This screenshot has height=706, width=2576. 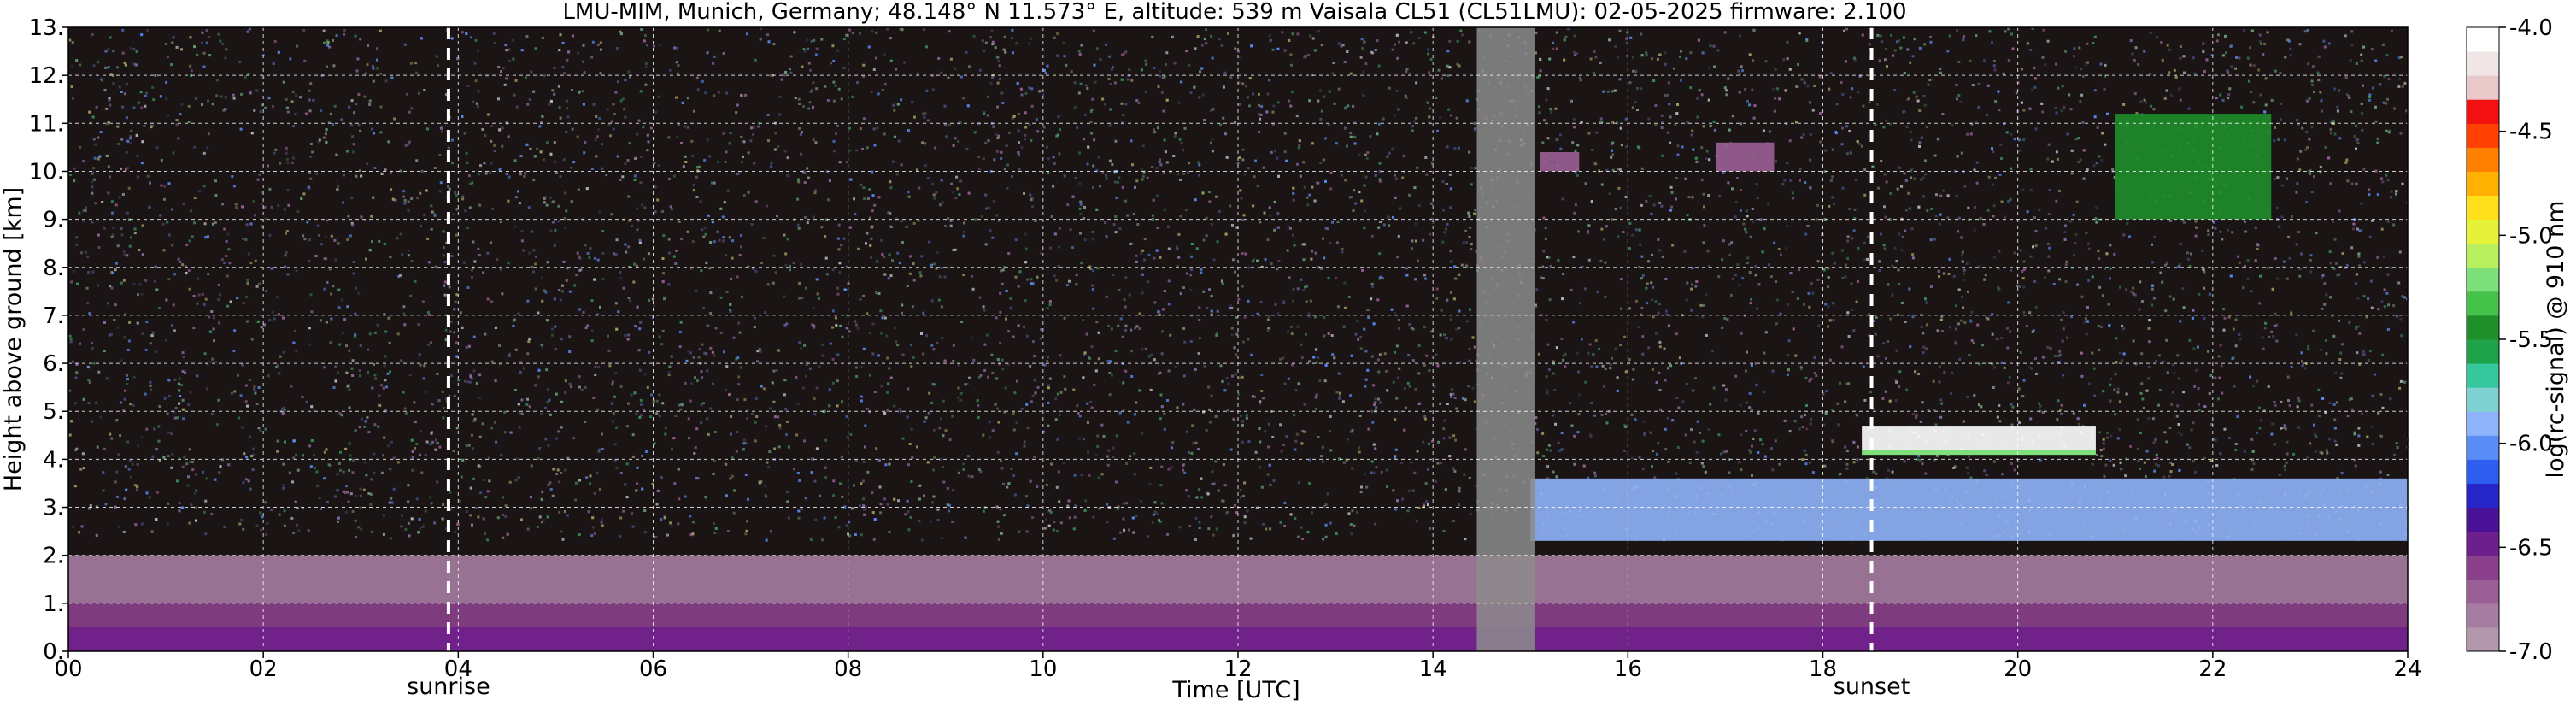 I want to click on x-tick-label: 14, so click(x=1433, y=669).